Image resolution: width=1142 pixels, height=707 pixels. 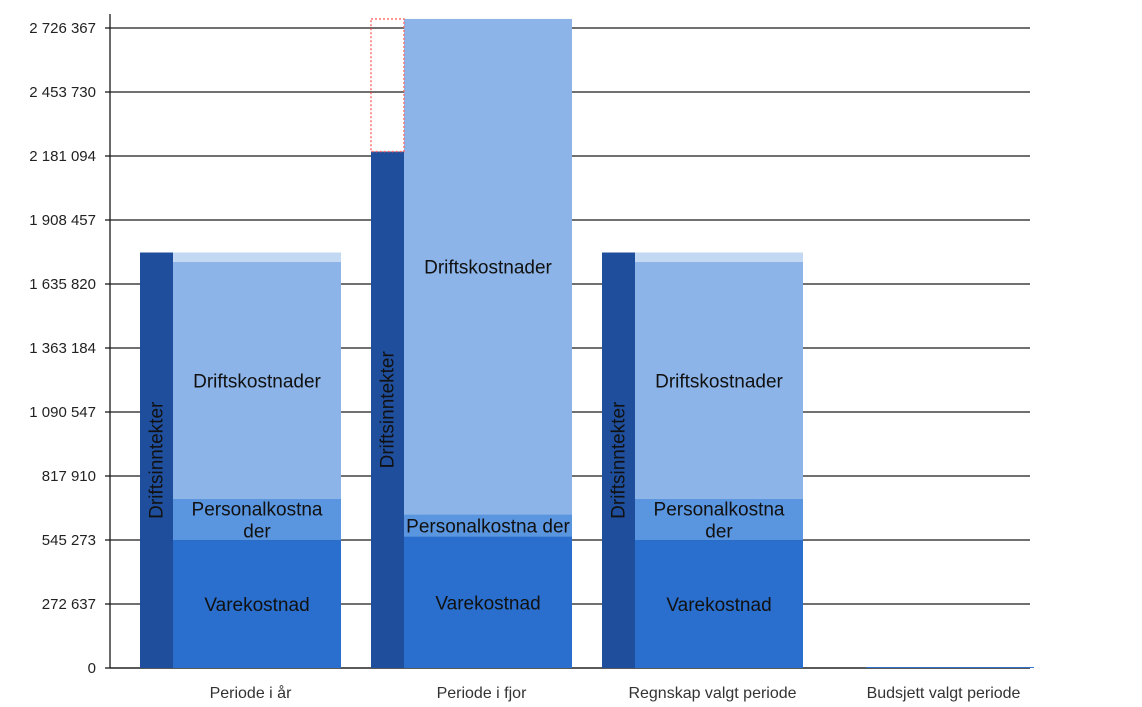 I want to click on x-category-label: Regnskap valgt periode, so click(x=712, y=693).